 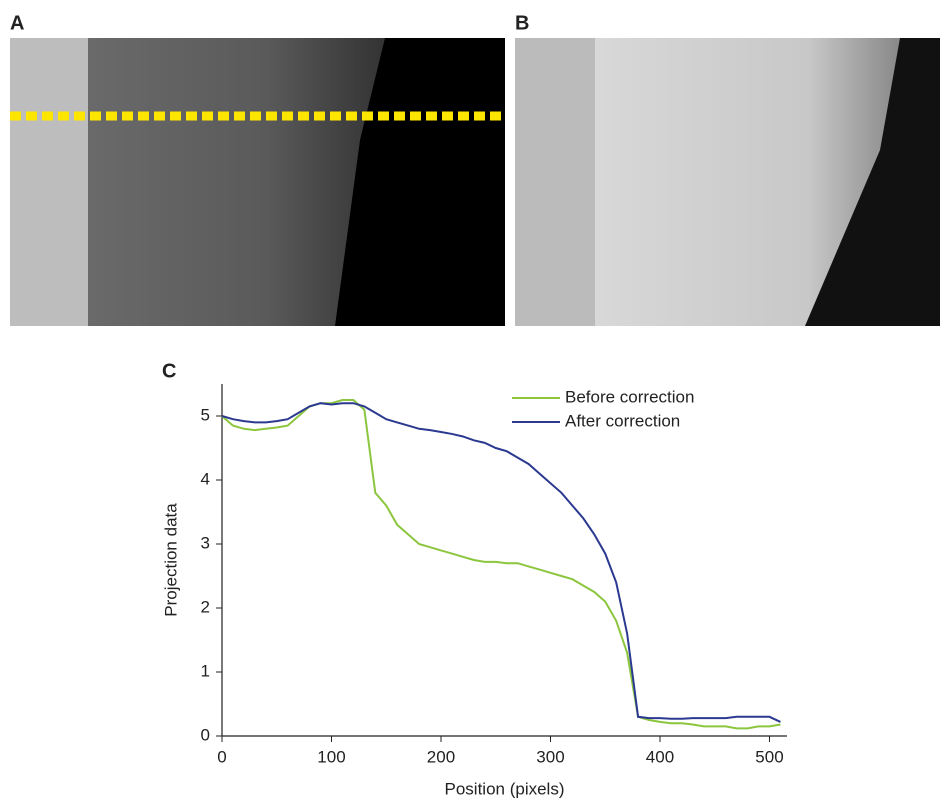 What do you see at coordinates (205, 670) in the screenshot?
I see `y-tick-label: 1` at bounding box center [205, 670].